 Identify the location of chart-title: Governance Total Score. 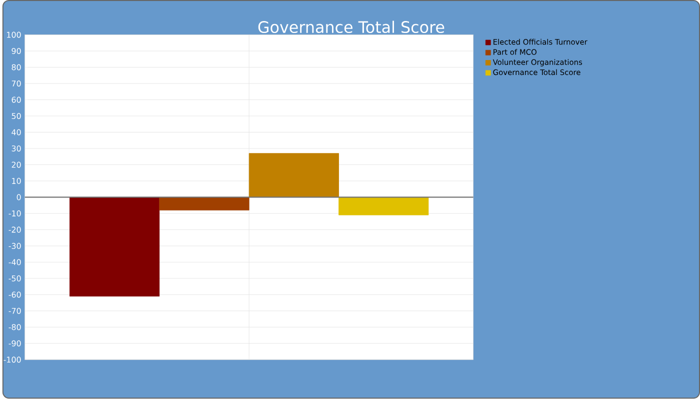
(351, 27).